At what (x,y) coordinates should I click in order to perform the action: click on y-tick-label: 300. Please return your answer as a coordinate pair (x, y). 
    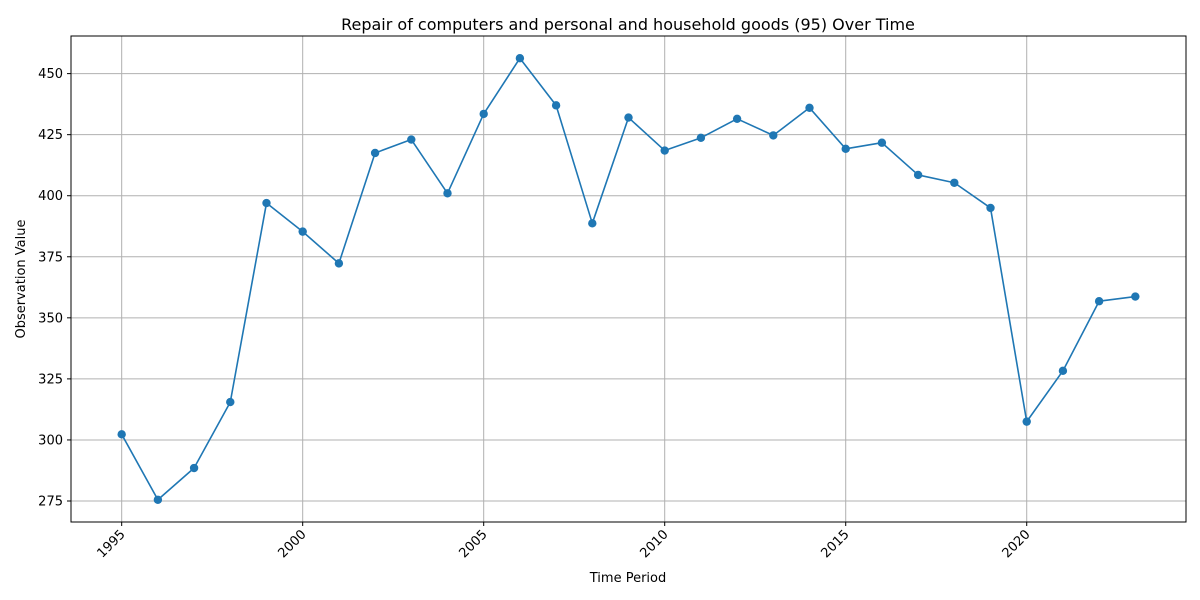
    Looking at the image, I should click on (50, 440).